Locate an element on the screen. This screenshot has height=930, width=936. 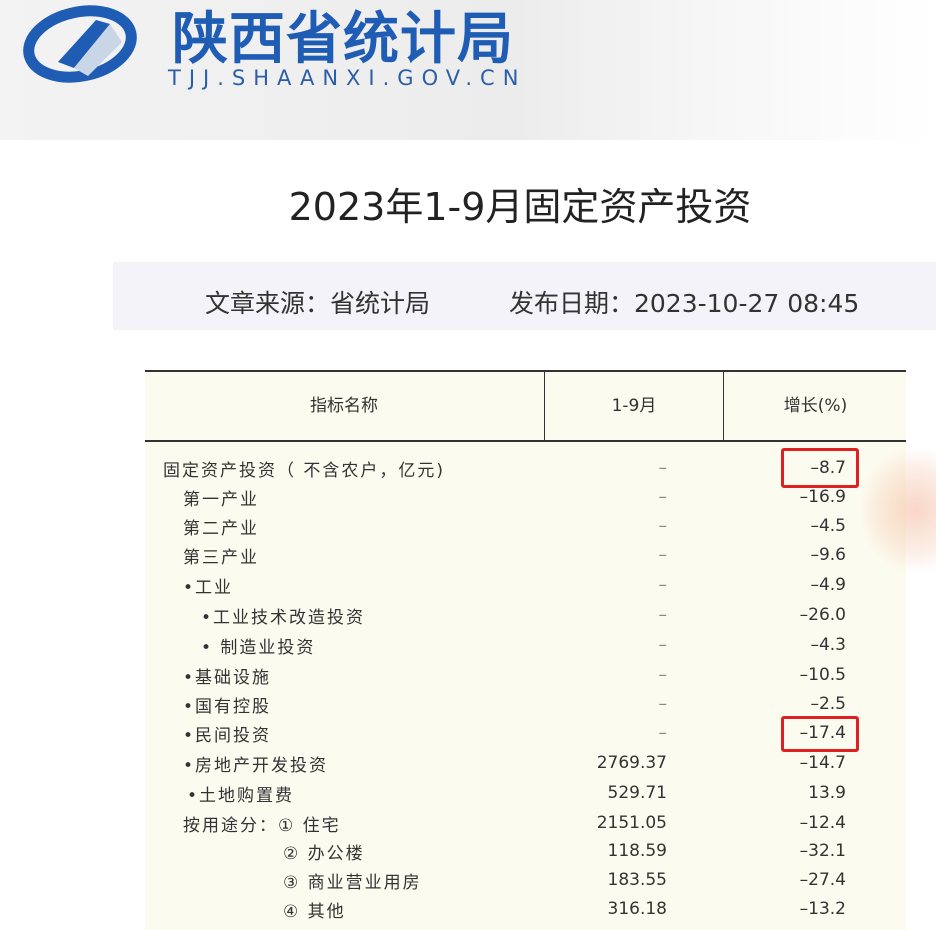
table-row: 按用途分：① 住宅 2151.05 –12.4 is located at coordinates (525, 823).